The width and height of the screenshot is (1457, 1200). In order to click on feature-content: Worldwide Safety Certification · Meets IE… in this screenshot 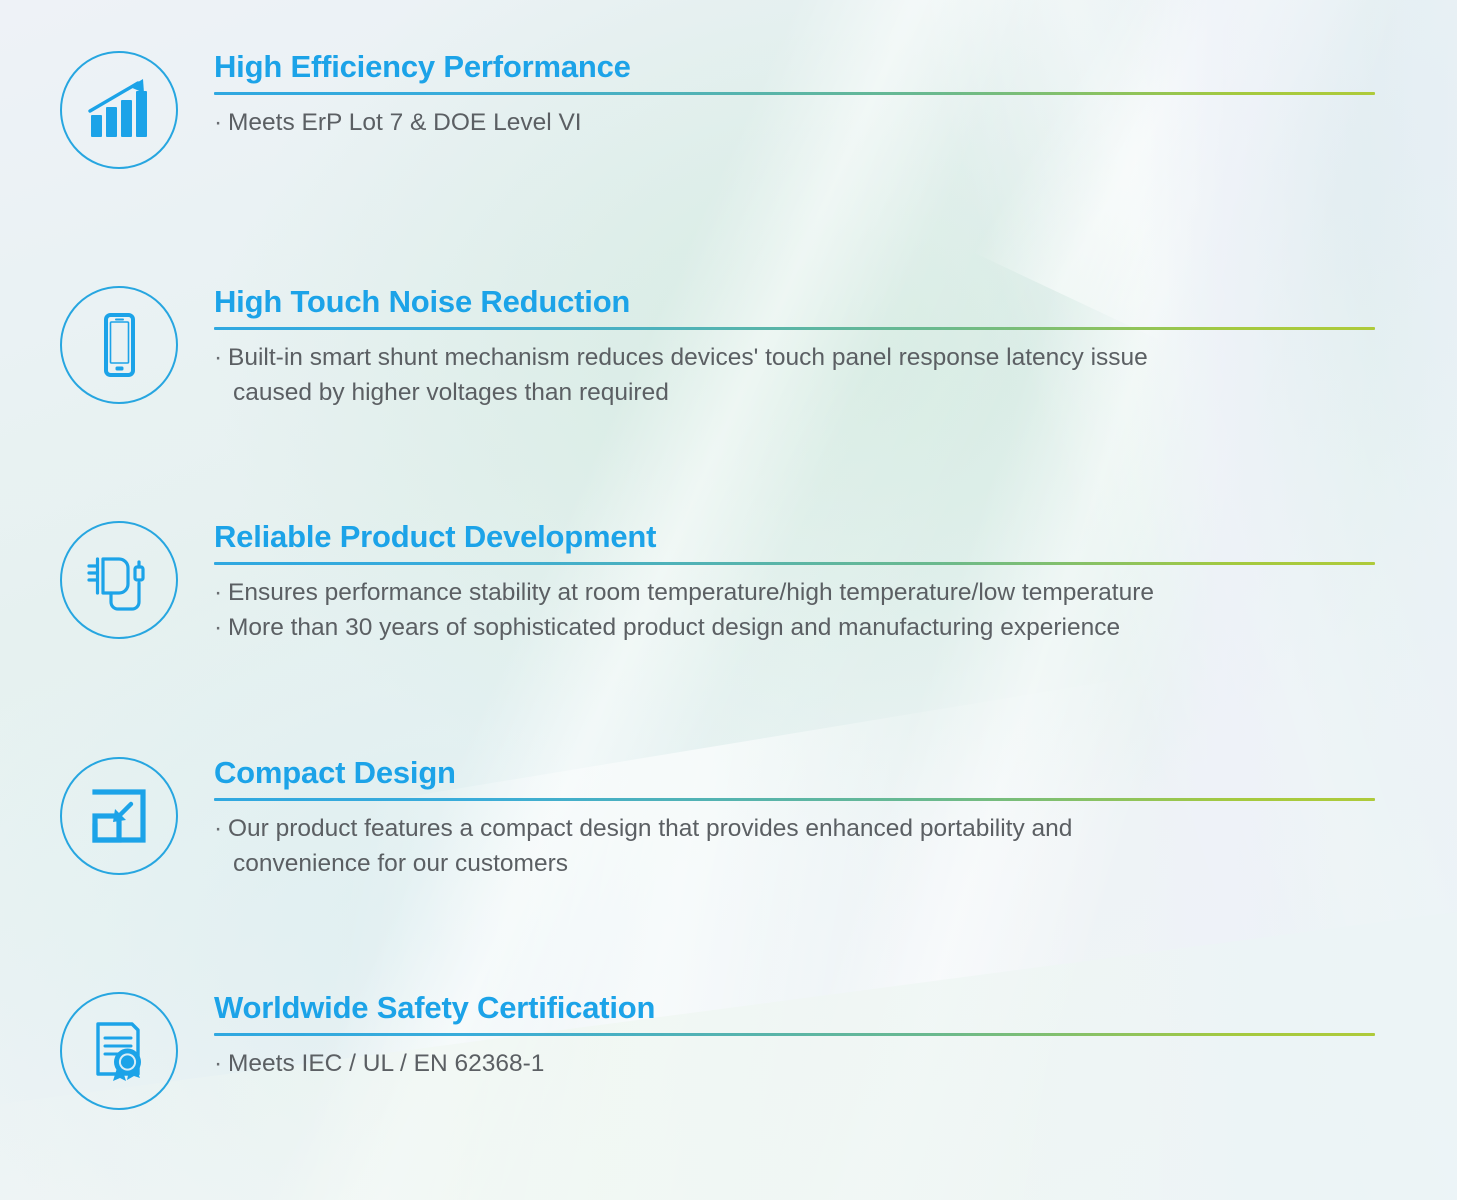, I will do `click(795, 1036)`.